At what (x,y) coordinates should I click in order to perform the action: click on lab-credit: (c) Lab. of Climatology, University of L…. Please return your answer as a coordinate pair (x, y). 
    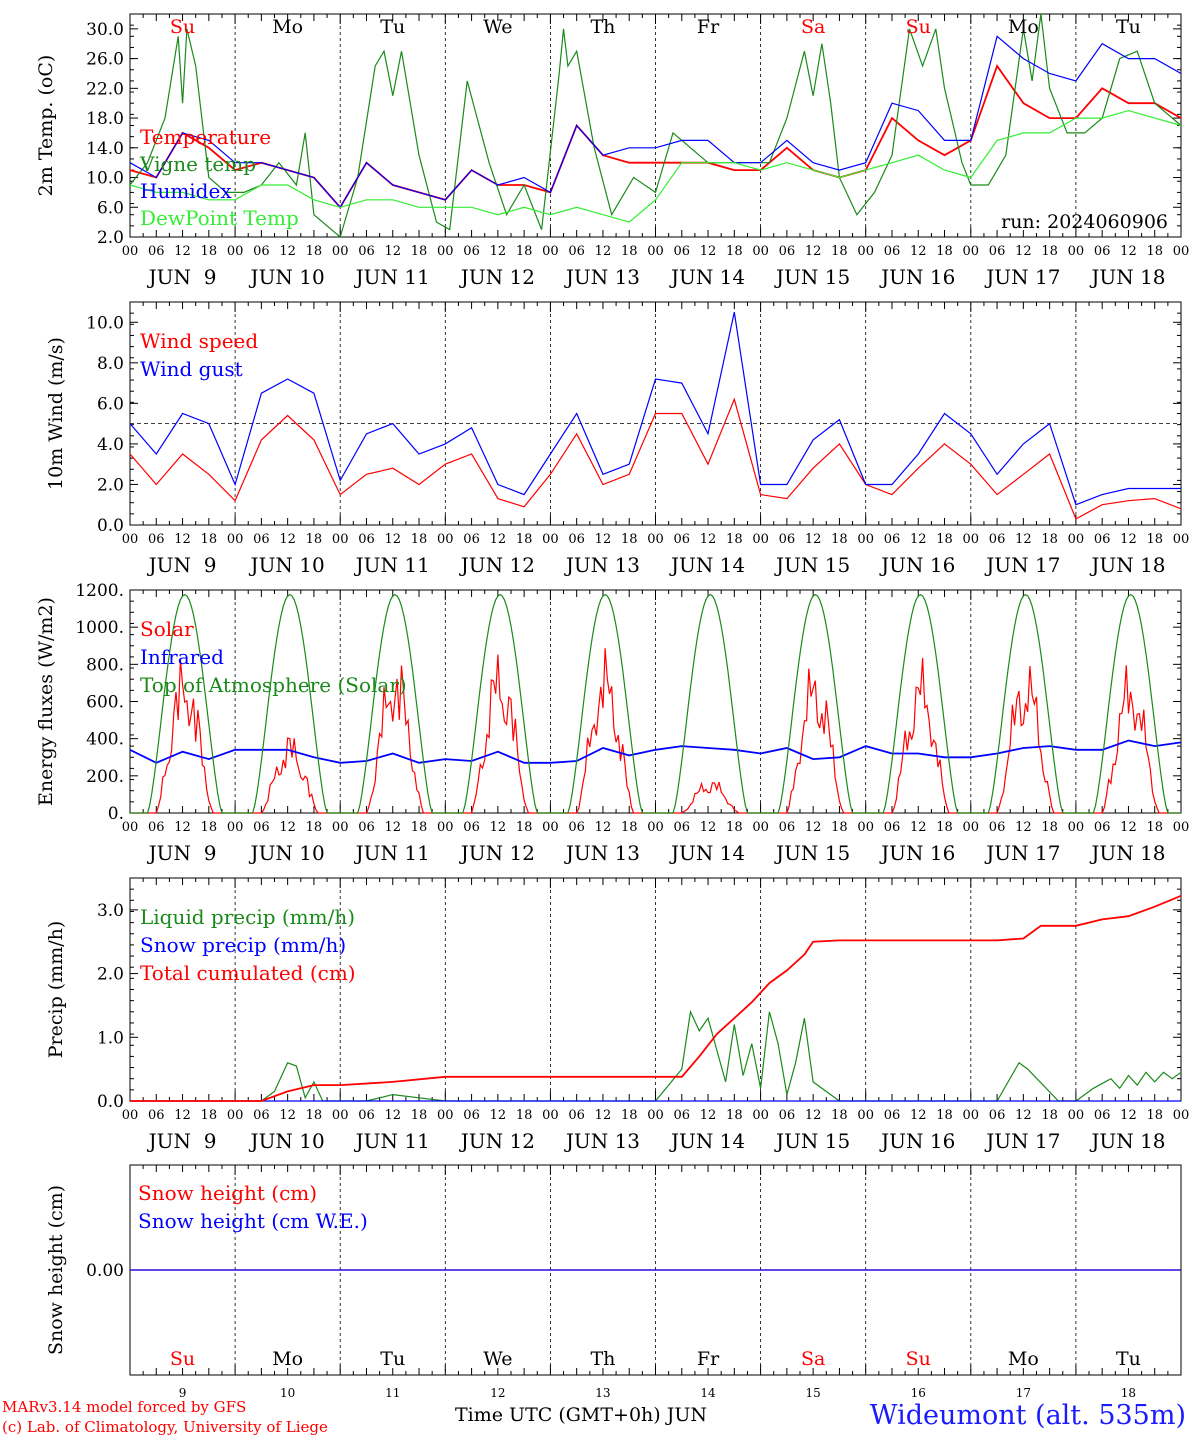
    Looking at the image, I should click on (165, 1427).